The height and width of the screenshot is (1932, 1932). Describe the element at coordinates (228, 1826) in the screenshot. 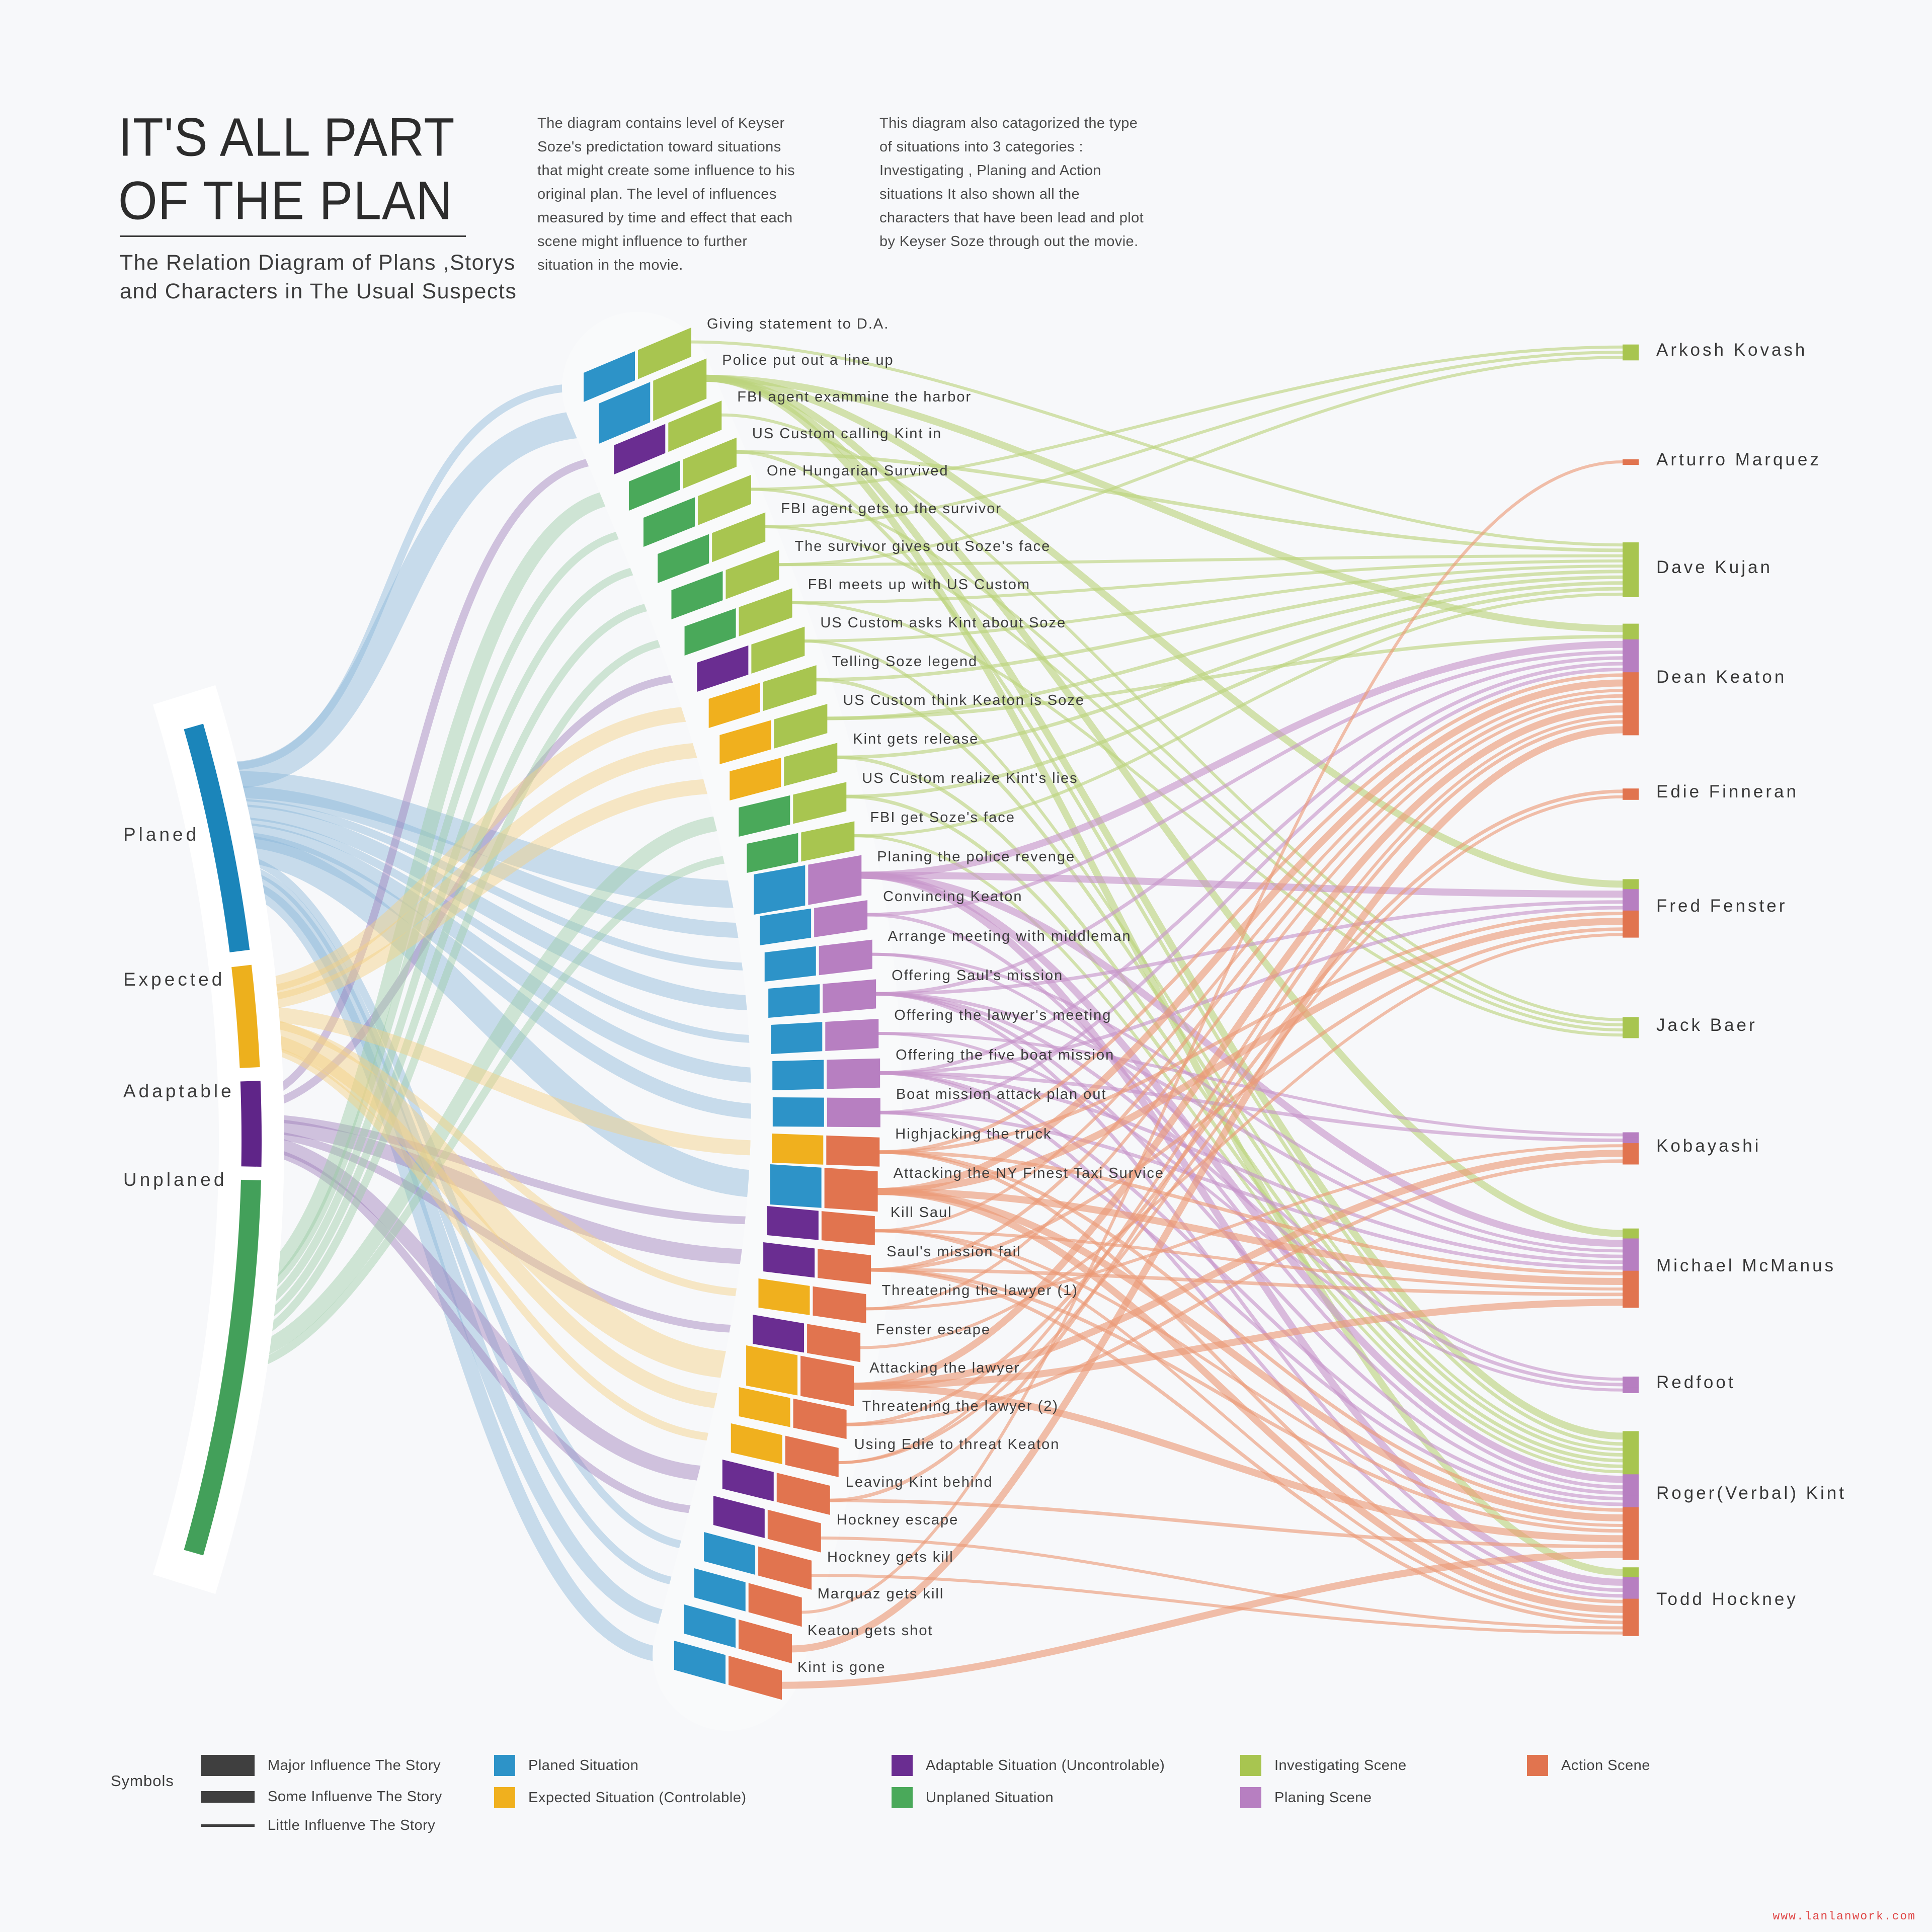

I see `little-influence-swatch` at that location.